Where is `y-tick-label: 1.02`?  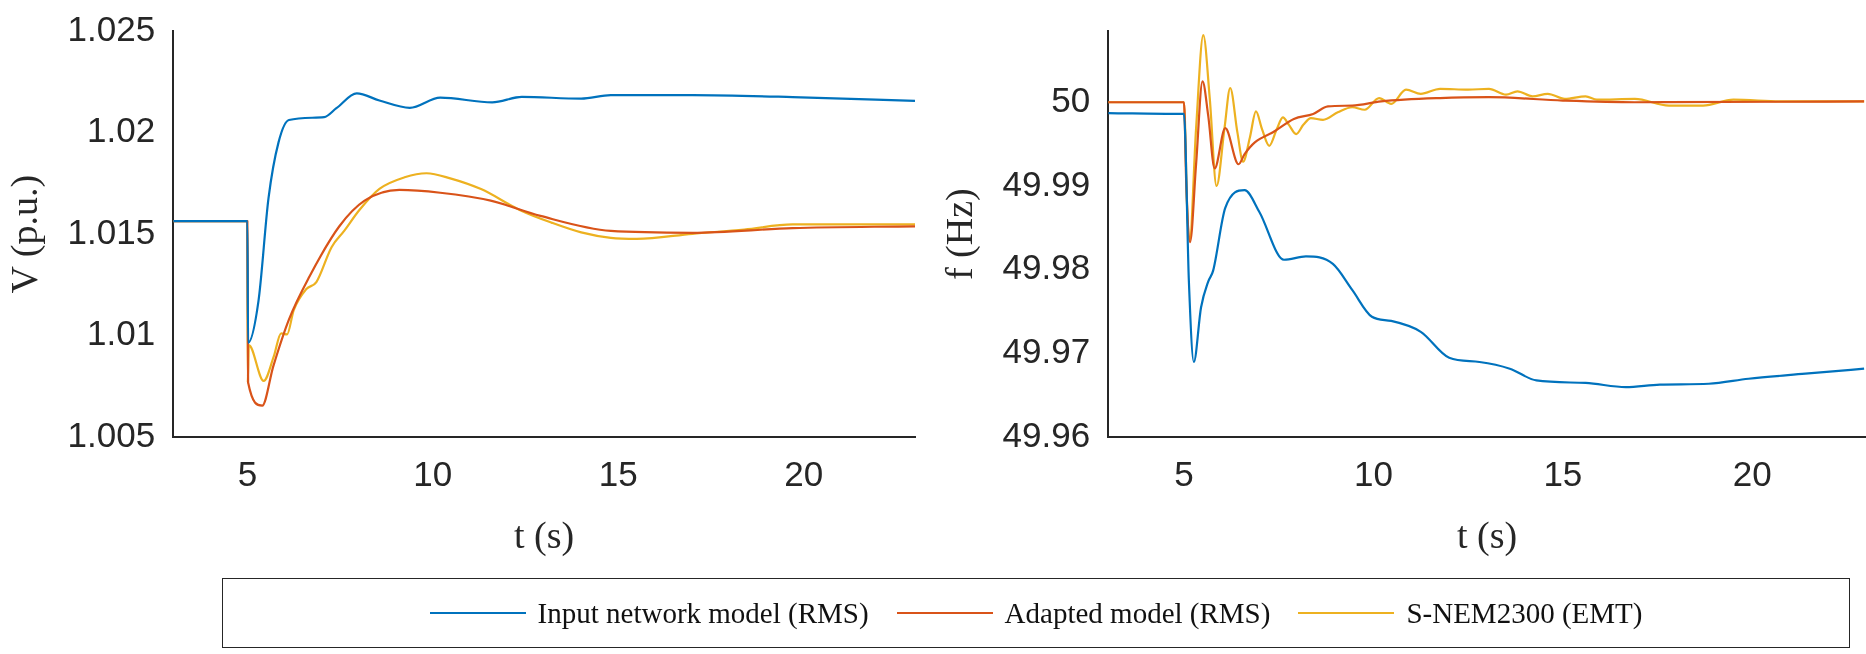 y-tick-label: 1.02 is located at coordinates (121, 130).